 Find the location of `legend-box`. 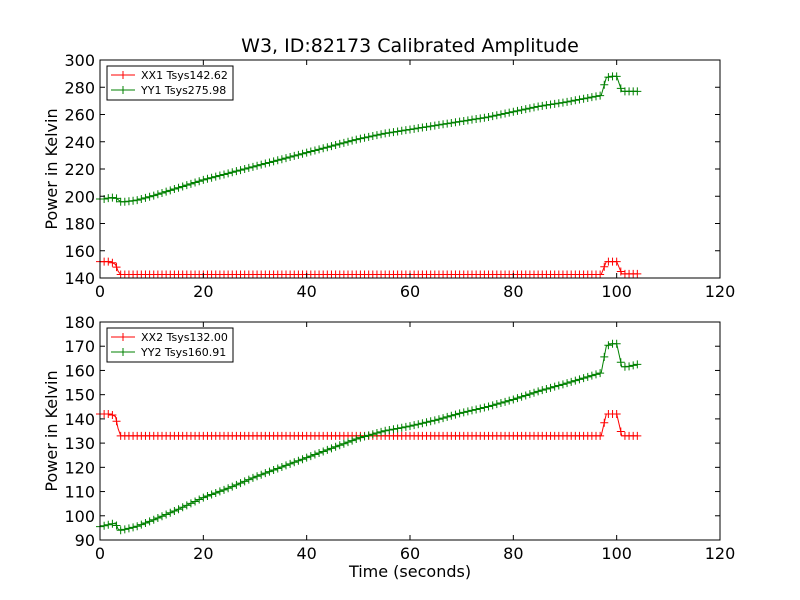

legend-box is located at coordinates (170, 345).